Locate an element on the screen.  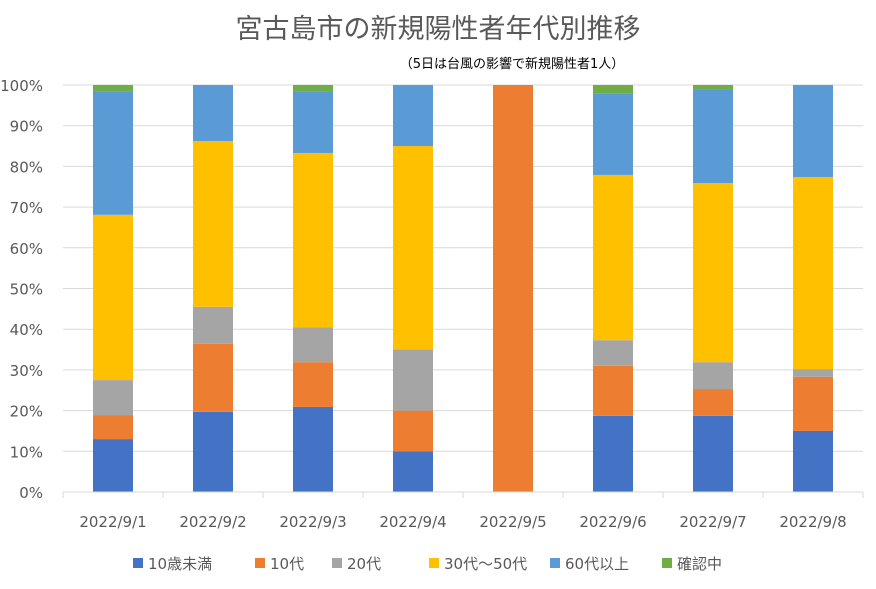
x-tick-label: 2022/9/1 is located at coordinates (112, 522).